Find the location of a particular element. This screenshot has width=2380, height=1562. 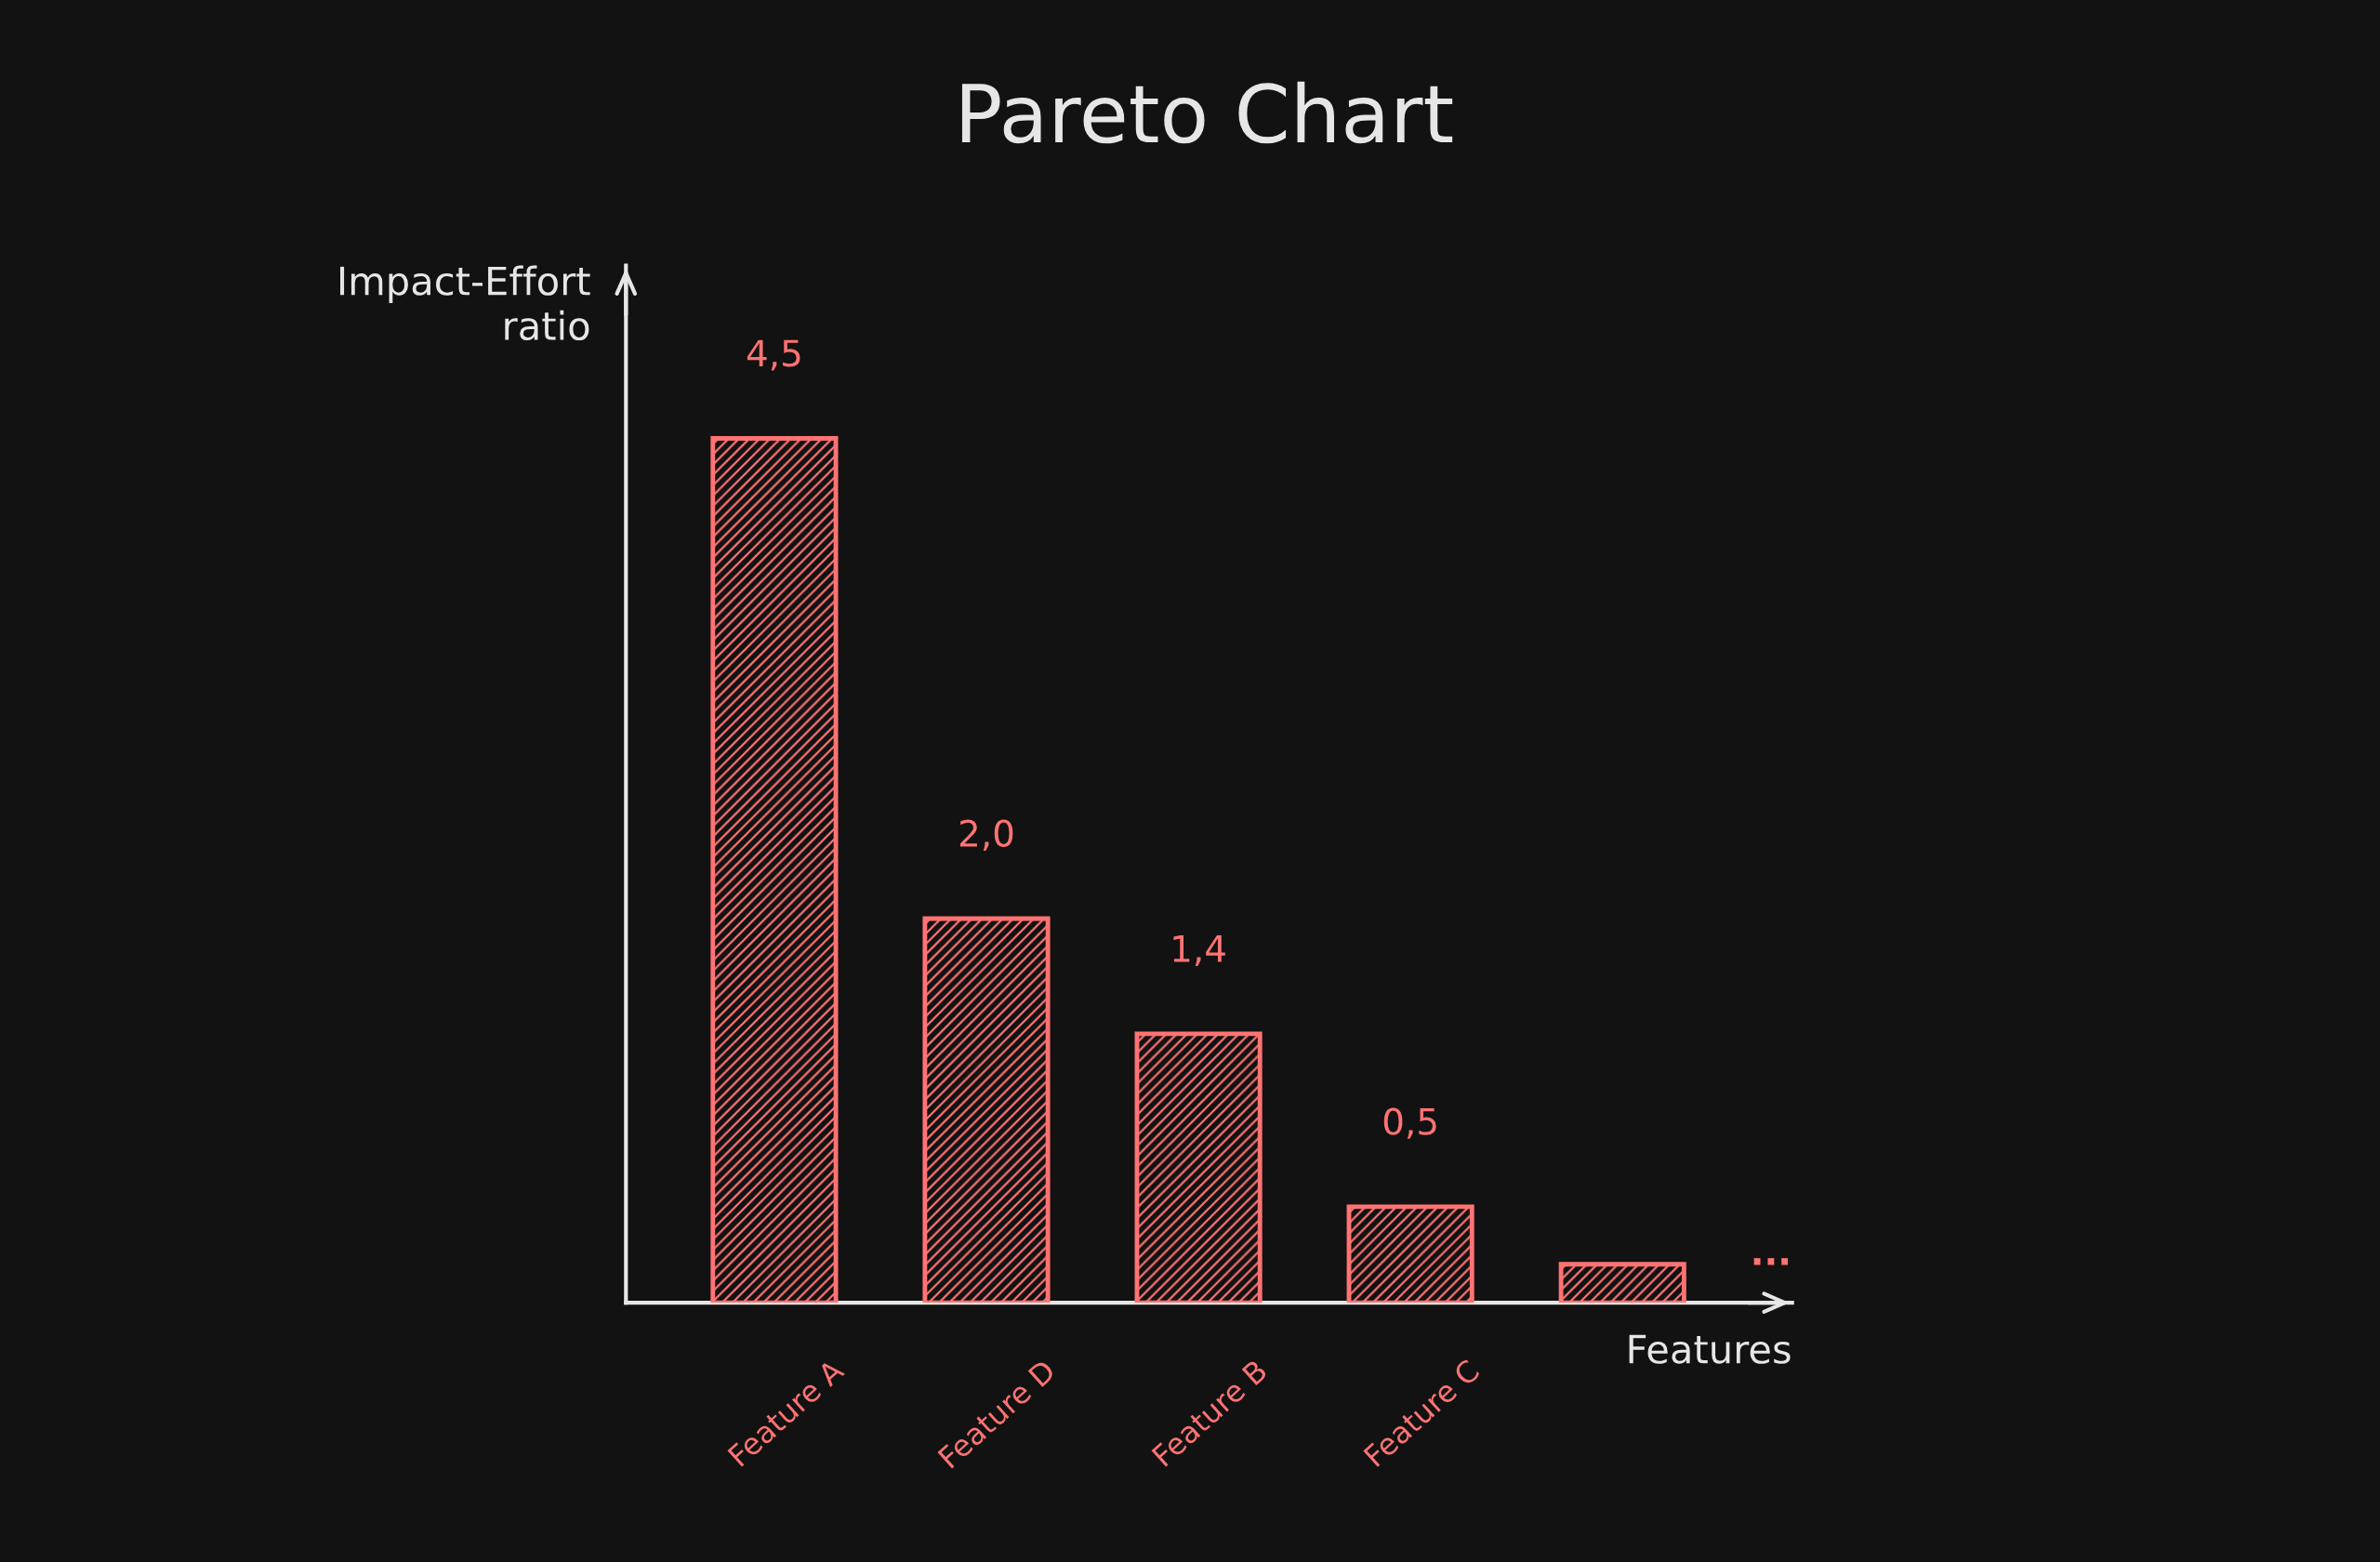

chart-title: Pareto Chart is located at coordinates (1207, 113).